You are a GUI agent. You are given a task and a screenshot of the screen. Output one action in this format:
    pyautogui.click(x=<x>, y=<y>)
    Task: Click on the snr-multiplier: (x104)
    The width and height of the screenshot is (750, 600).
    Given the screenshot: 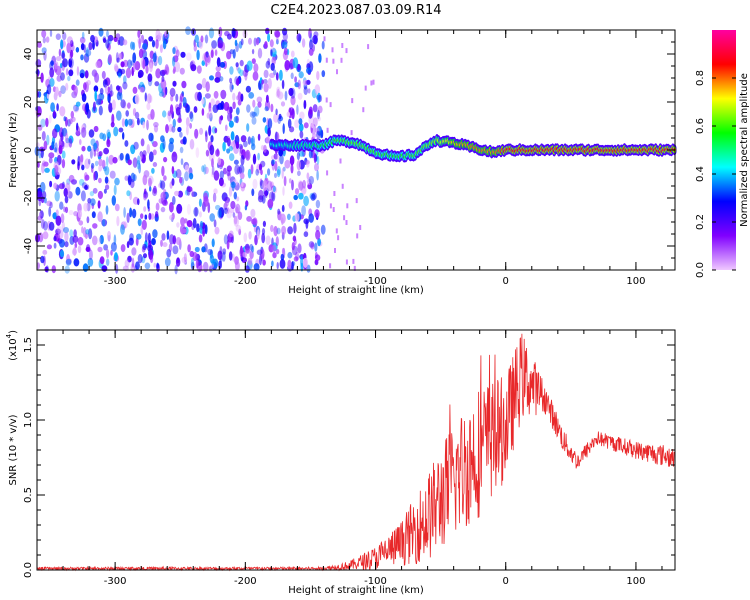 What is the action you would take?
    pyautogui.click(x=12, y=345)
    